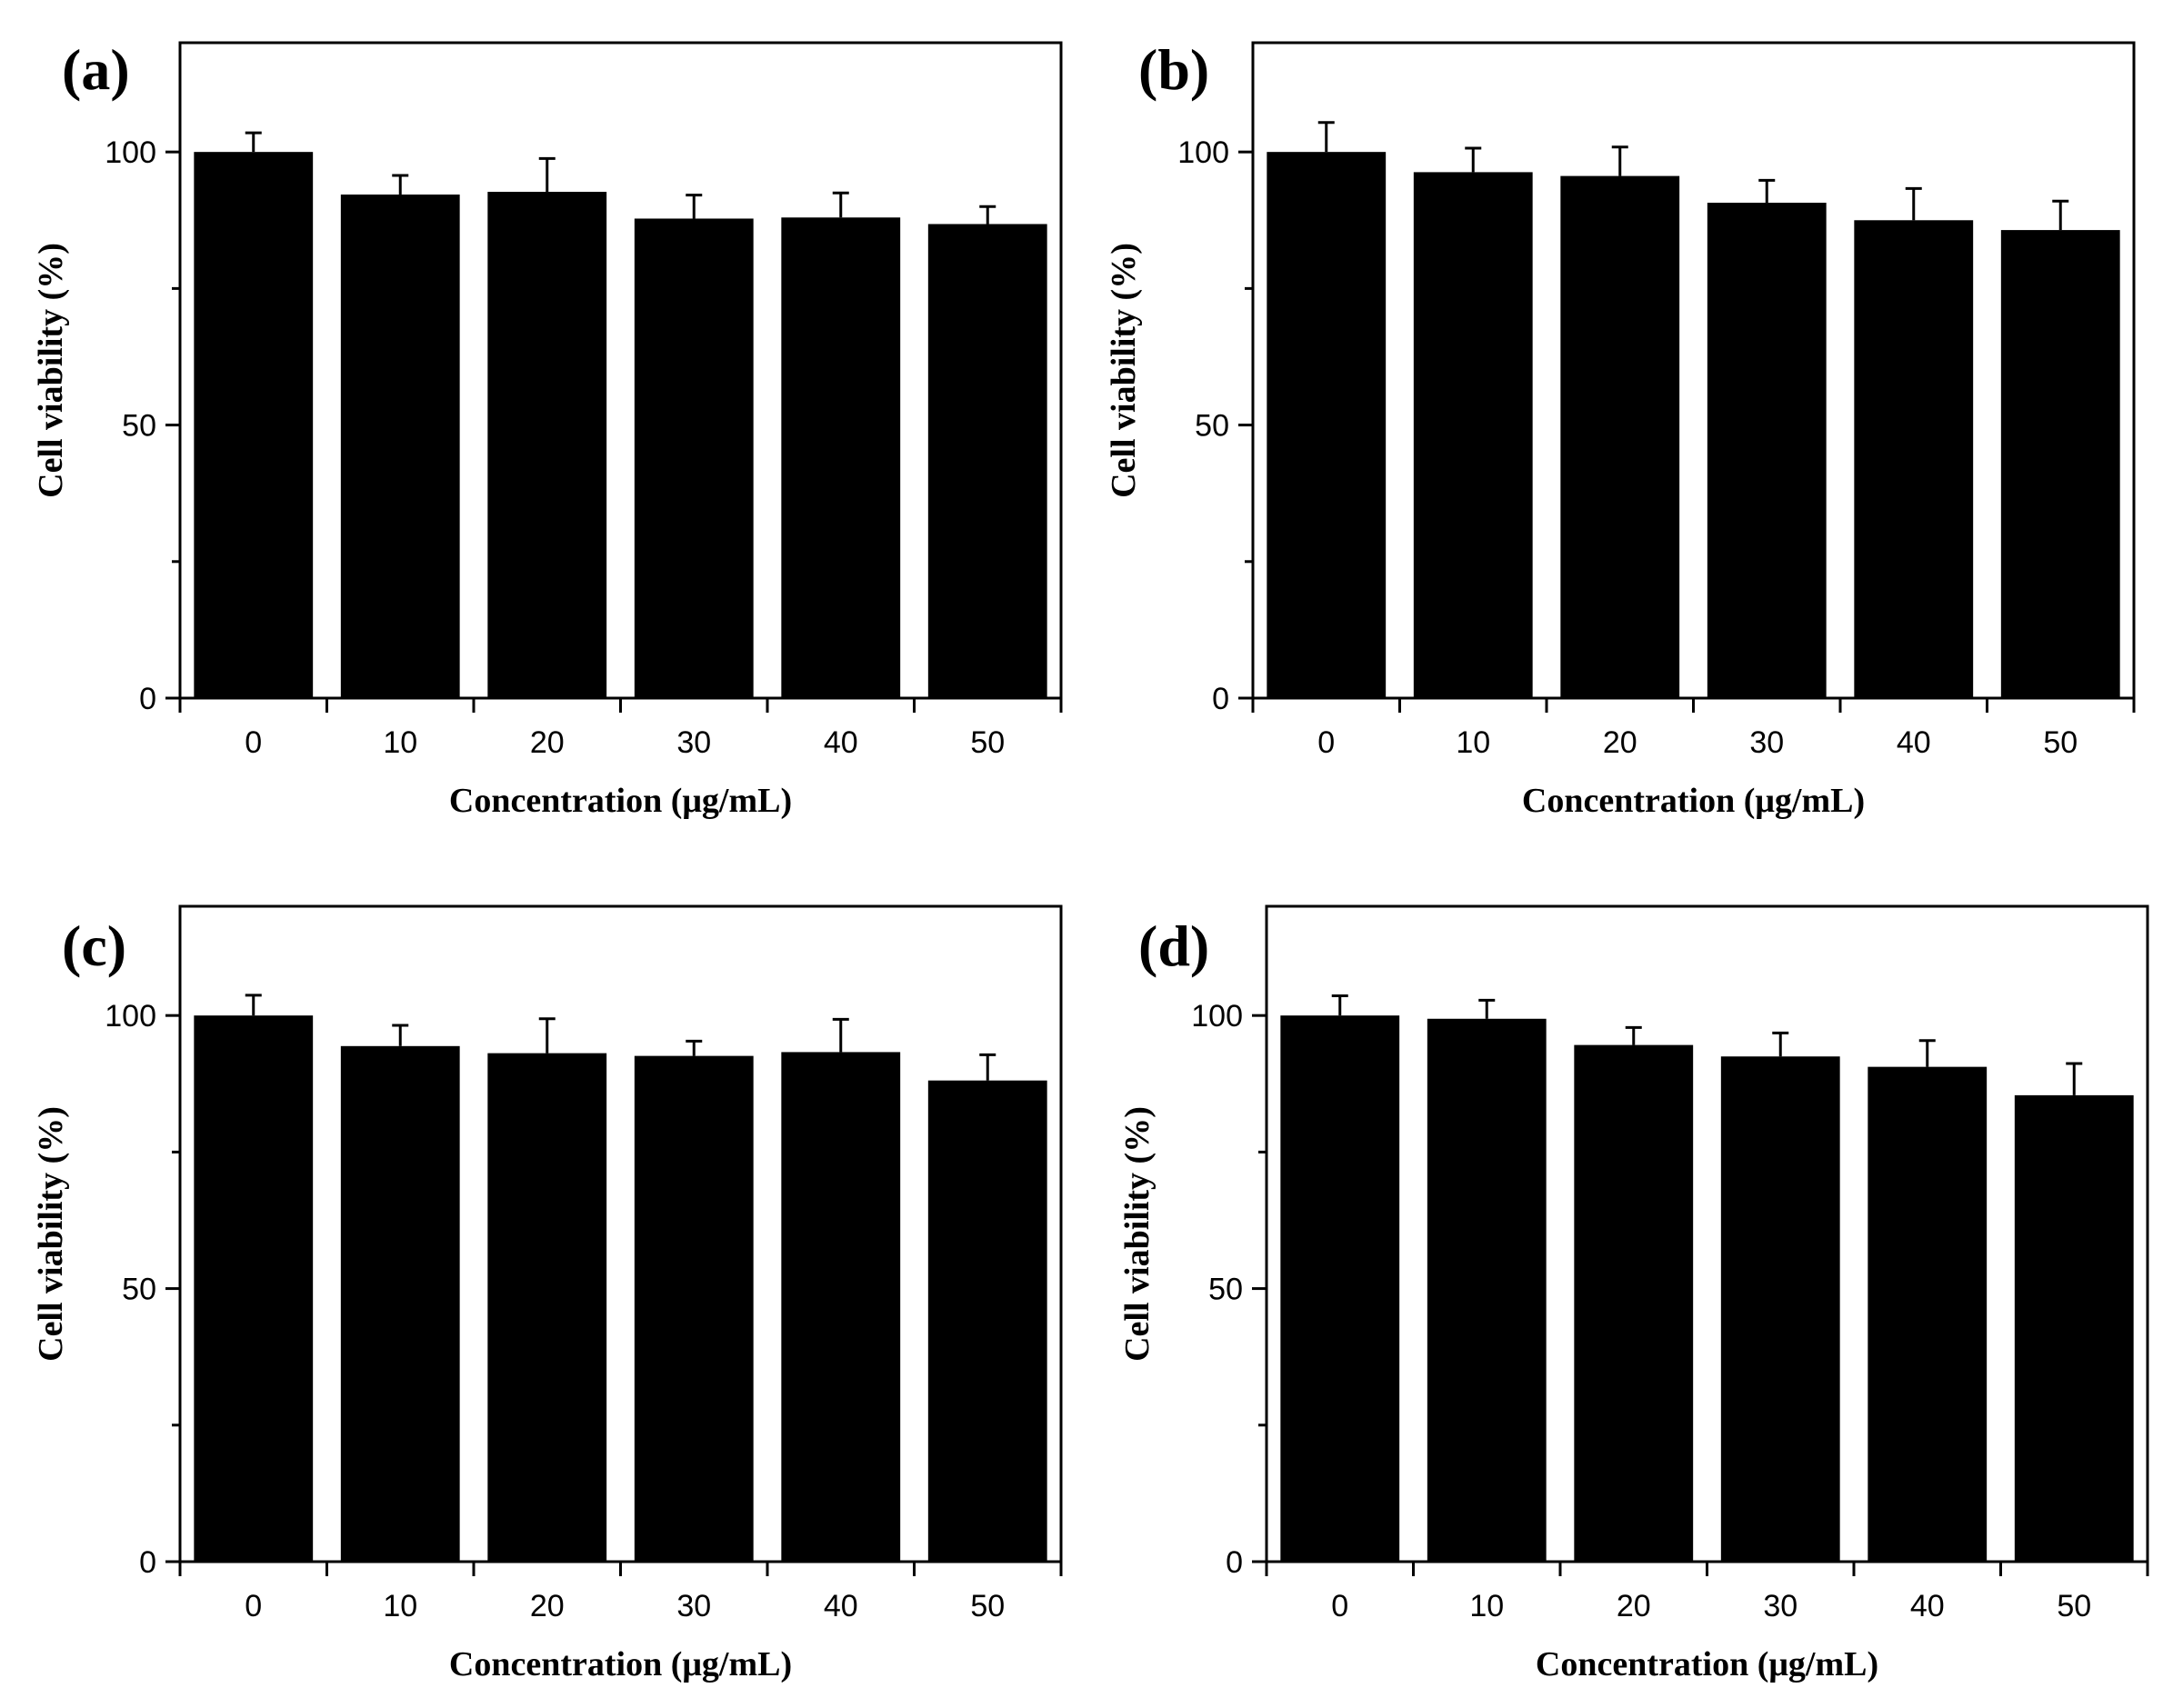 This screenshot has height=1708, width=2183. Describe the element at coordinates (94, 946) in the screenshot. I see `panel-label: (c)` at that location.